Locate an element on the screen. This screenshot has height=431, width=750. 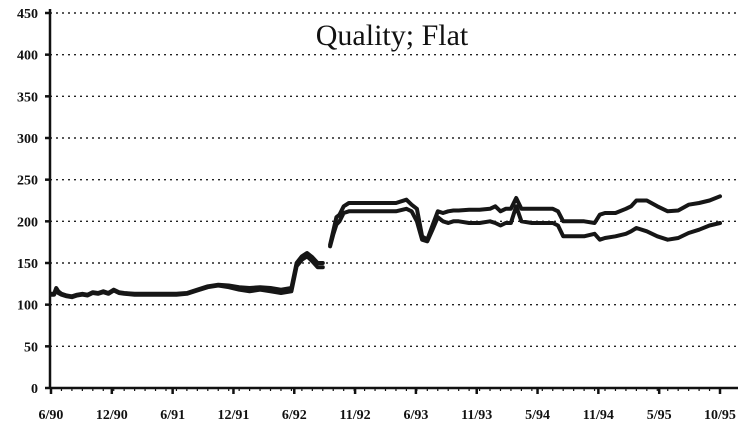
x-tick-label: 11/94 is located at coordinates (598, 415).